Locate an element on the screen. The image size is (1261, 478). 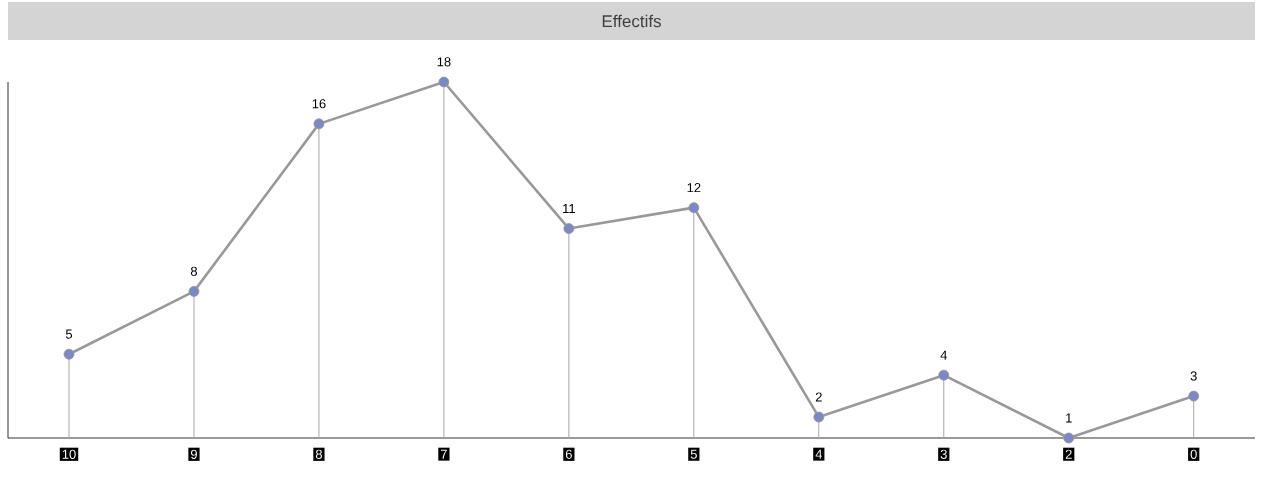
data-label: 18 is located at coordinates (444, 62).